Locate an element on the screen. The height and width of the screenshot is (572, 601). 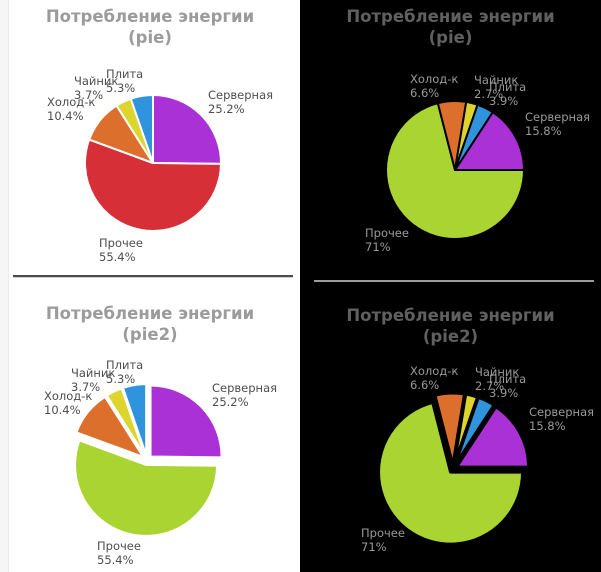
left-gutter is located at coordinates (4, 286).